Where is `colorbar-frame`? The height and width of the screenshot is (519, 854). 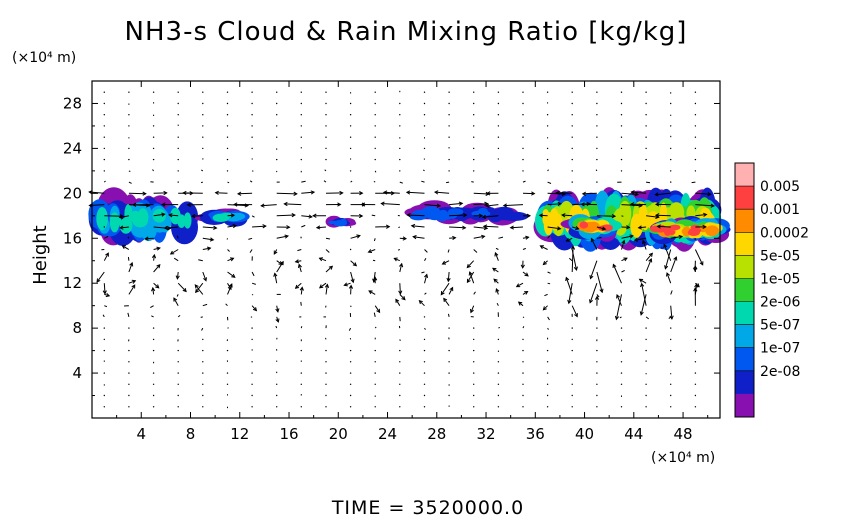
colorbar-frame is located at coordinates (744, 290).